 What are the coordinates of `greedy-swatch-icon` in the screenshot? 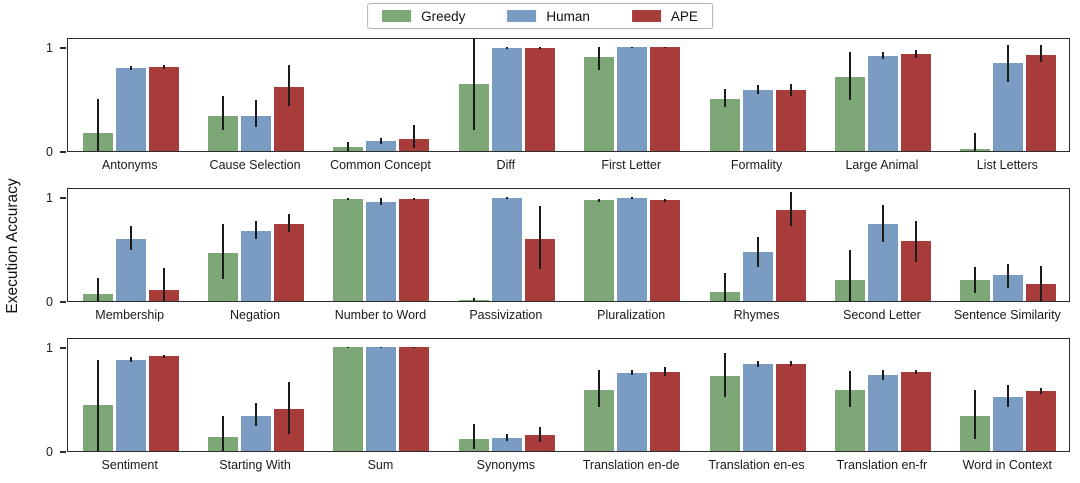 It's located at (397, 16).